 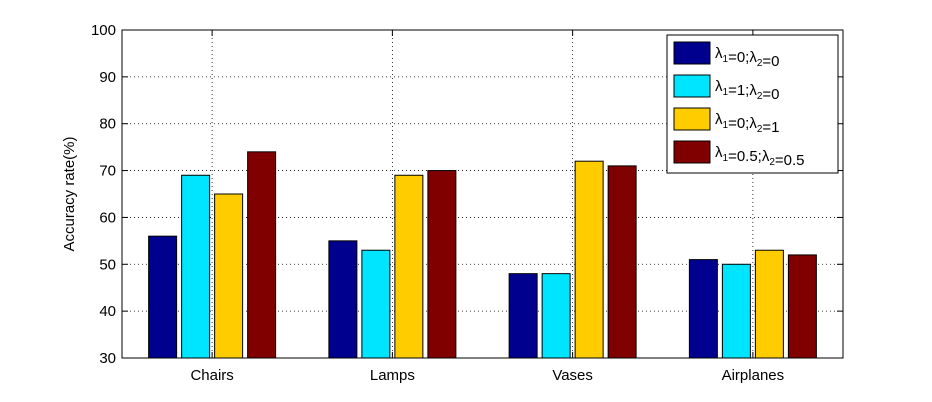 What do you see at coordinates (211, 375) in the screenshot?
I see `x-tick-label-chairs: Chairs` at bounding box center [211, 375].